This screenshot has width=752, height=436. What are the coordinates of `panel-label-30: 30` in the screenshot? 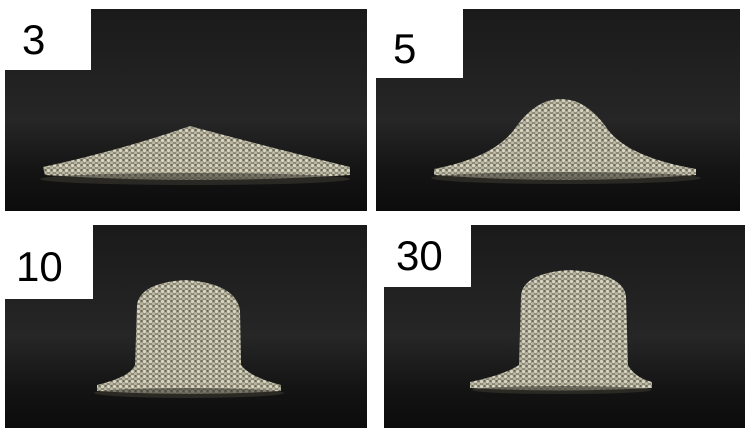 It's located at (427, 256).